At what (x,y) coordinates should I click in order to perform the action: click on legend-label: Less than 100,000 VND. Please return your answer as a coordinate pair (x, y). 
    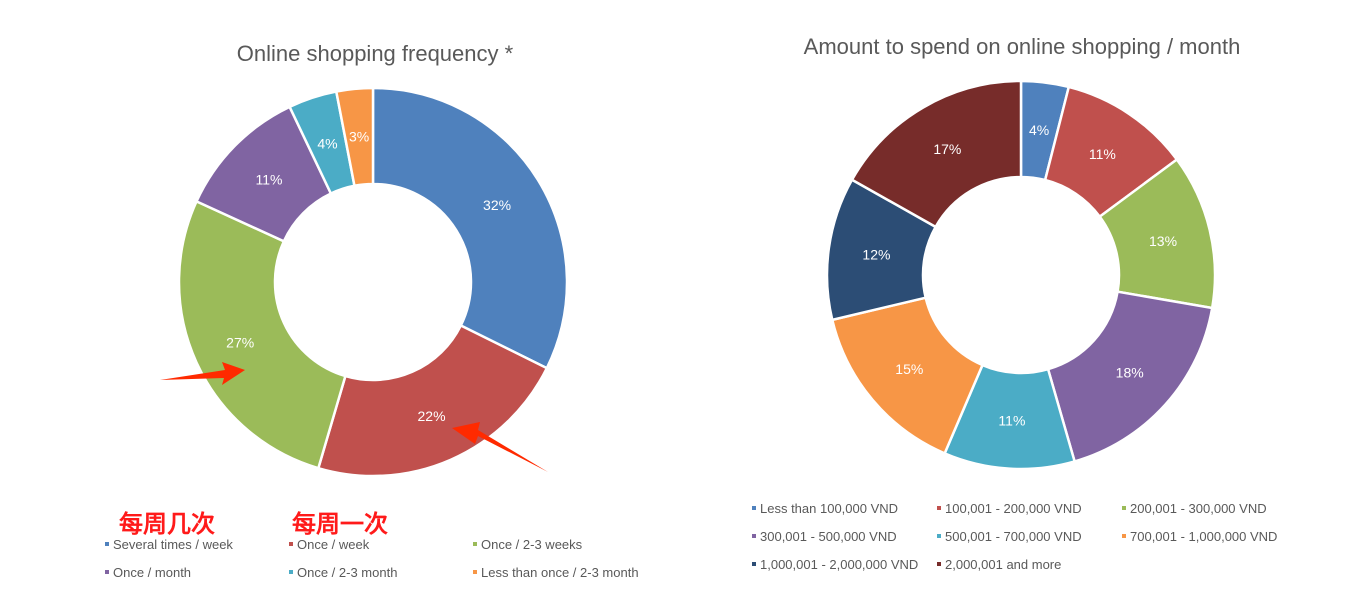
    Looking at the image, I should click on (829, 508).